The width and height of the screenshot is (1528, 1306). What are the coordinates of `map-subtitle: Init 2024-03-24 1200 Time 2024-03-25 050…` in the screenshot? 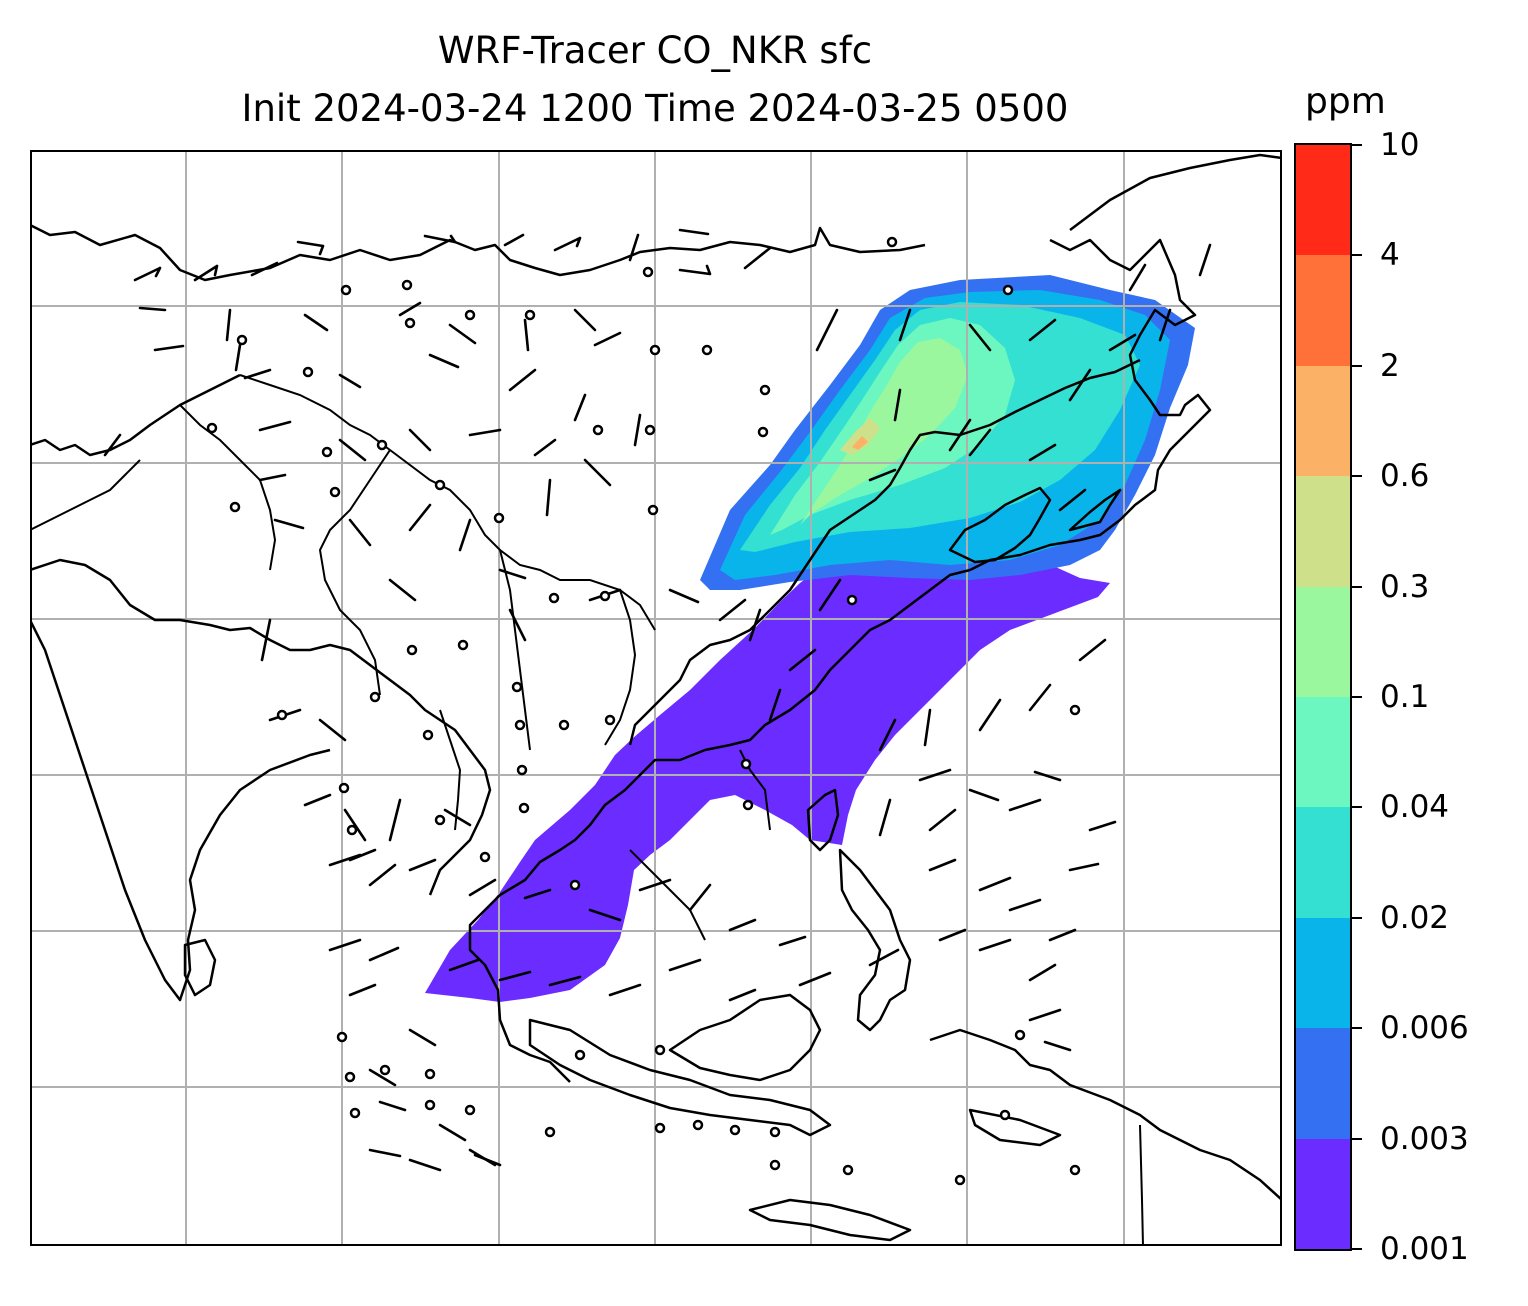 It's located at (655, 108).